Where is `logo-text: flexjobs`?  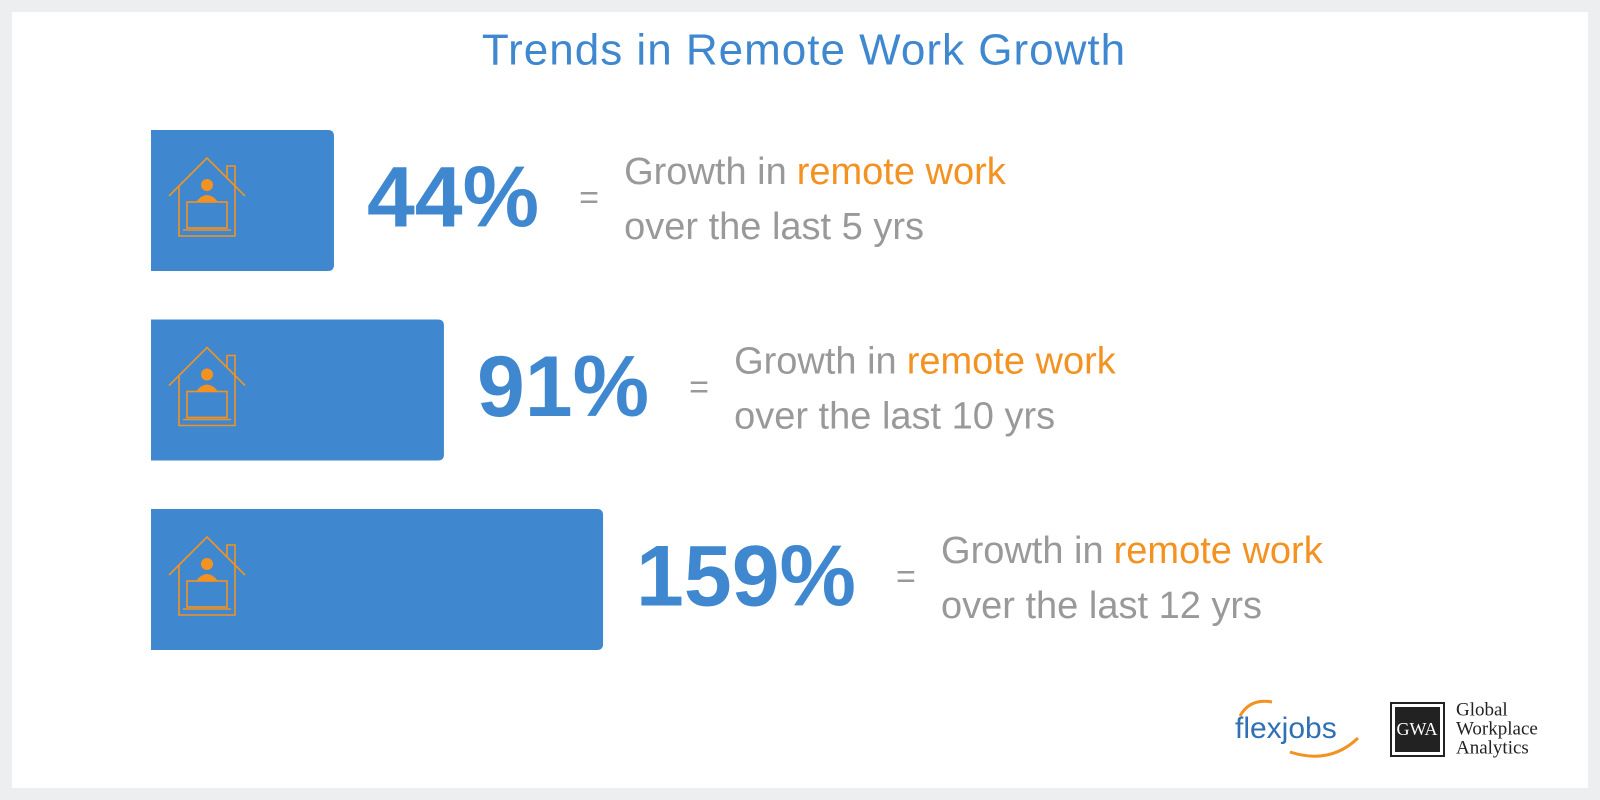
logo-text: flexjobs is located at coordinates (1286, 728).